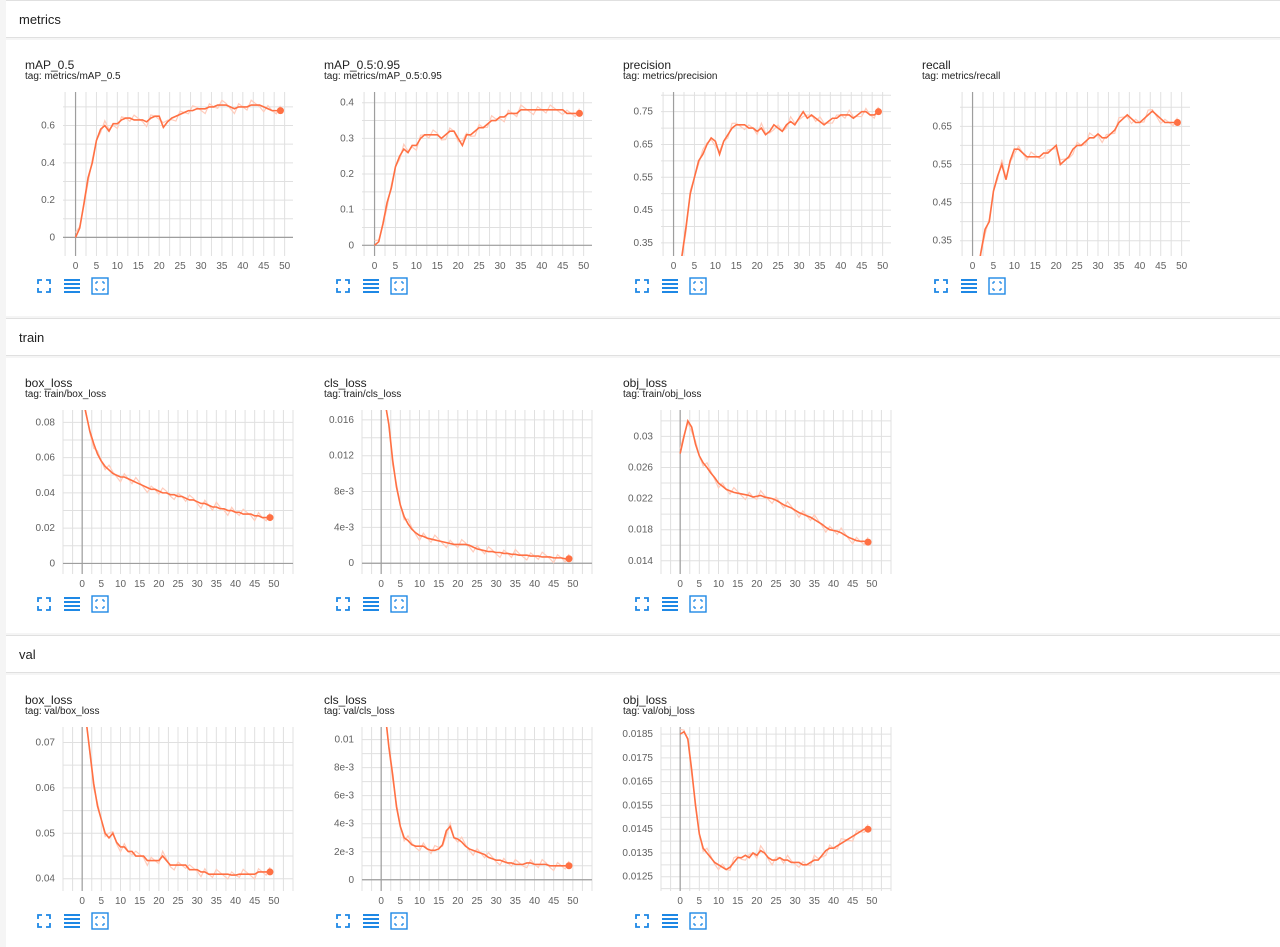 The width and height of the screenshot is (1280, 947). What do you see at coordinates (644, 112) in the screenshot?
I see `y-tick-label: 0.75` at bounding box center [644, 112].